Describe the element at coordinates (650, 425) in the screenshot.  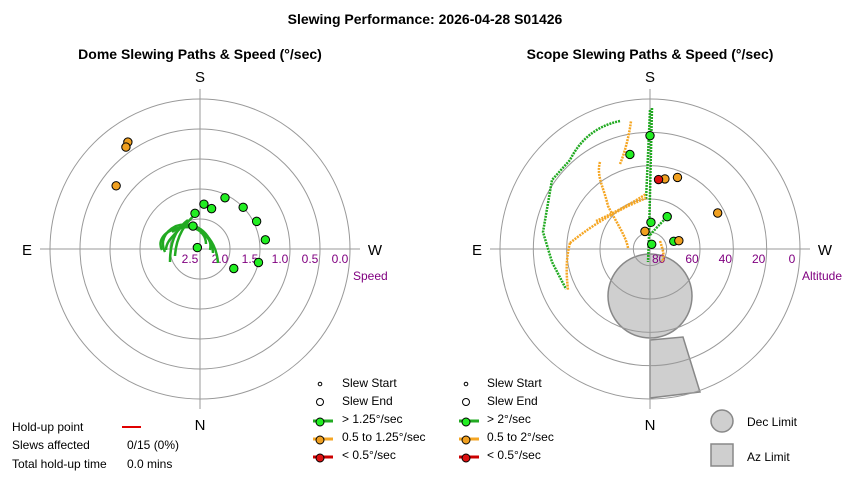
I see `scope-compass-n: N` at that location.